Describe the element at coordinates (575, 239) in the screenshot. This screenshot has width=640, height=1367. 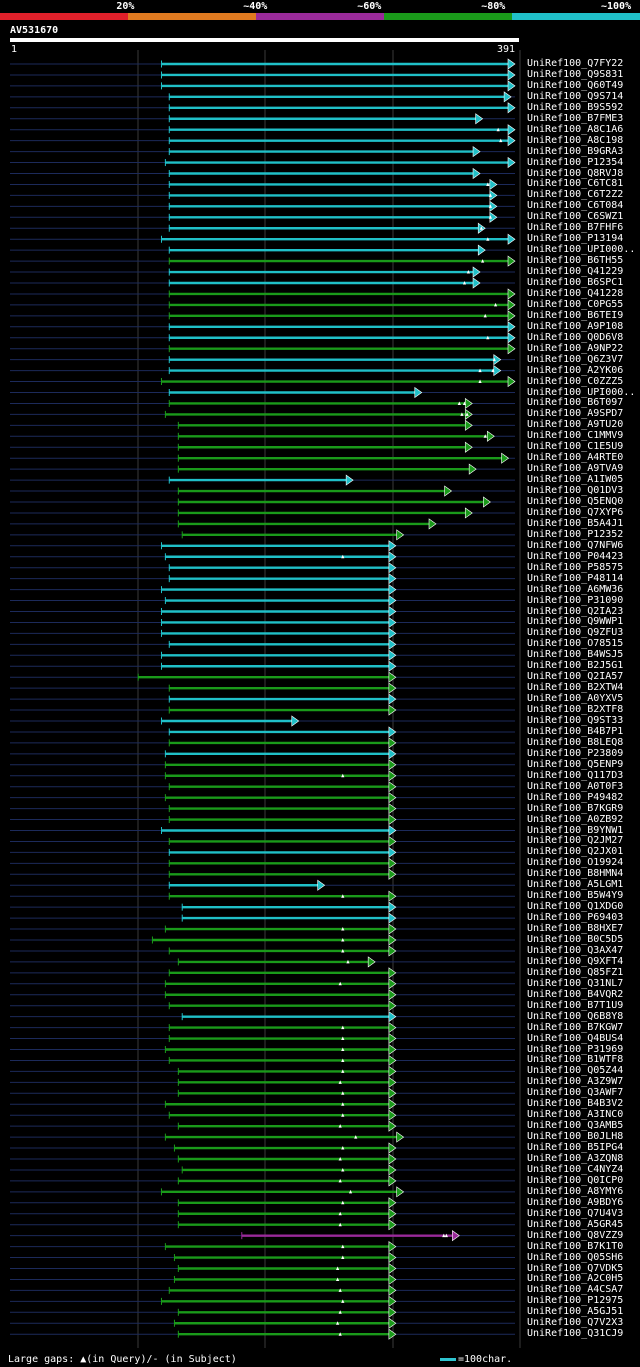
I see `hit-label: UniRef100_P13194` at that location.